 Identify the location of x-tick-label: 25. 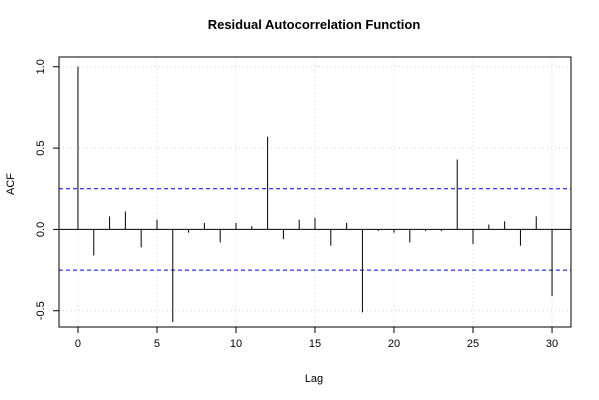
(473, 344).